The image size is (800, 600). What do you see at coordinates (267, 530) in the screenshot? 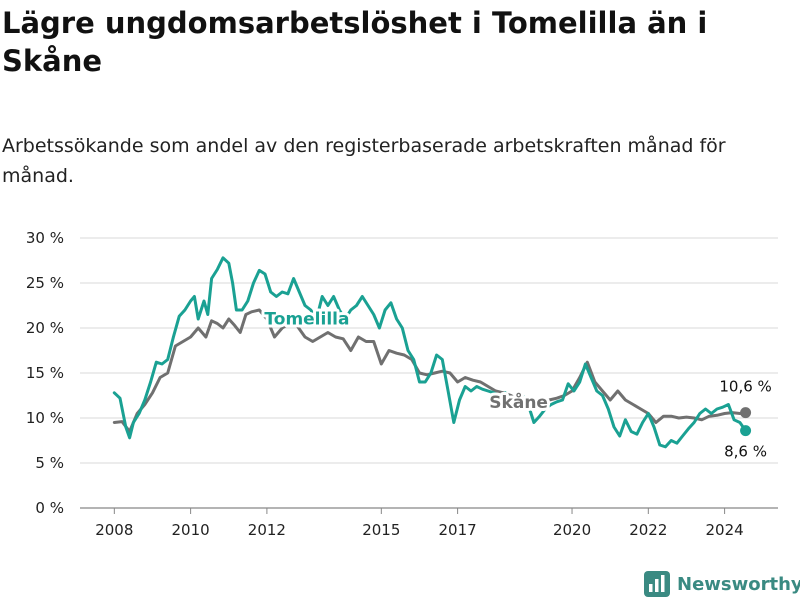
I see `x-tick-label: 2012` at bounding box center [267, 530].